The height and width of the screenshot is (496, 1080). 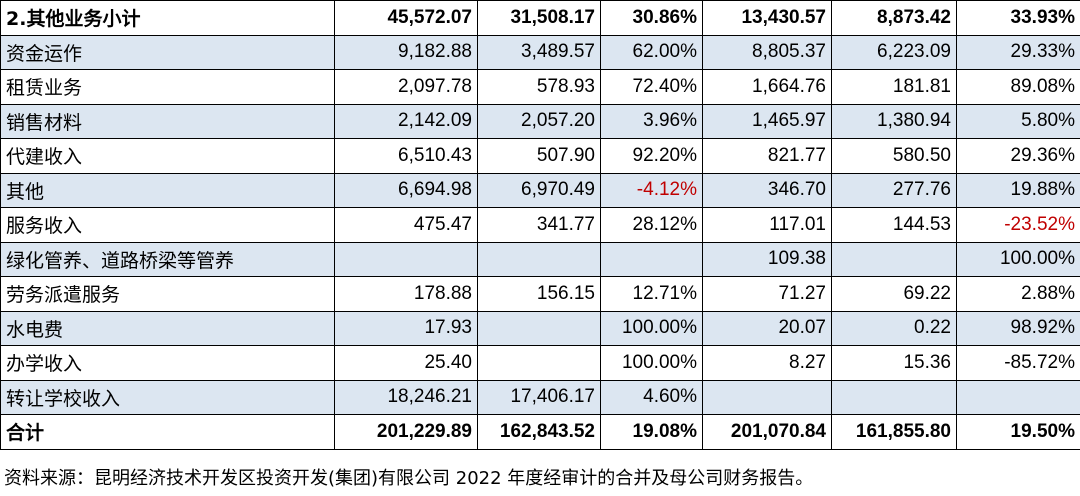 I want to click on cell-value: 178.88, so click(x=406, y=294).